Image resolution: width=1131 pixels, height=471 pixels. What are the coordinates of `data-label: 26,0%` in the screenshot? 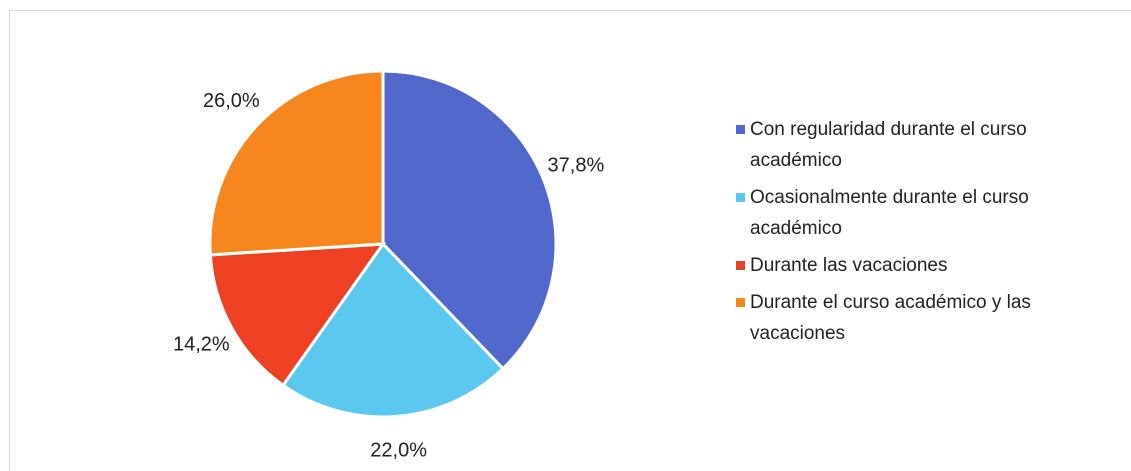 It's located at (231, 101).